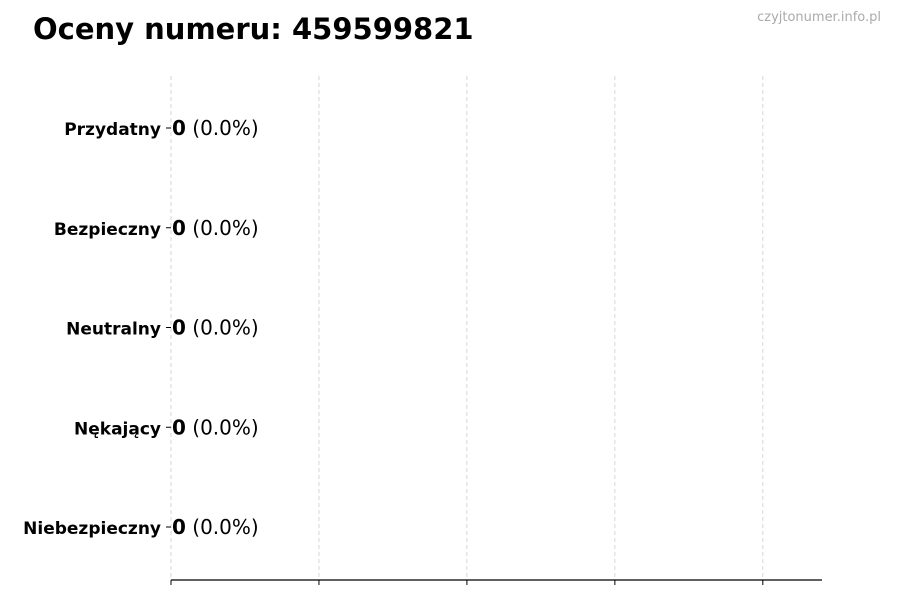  What do you see at coordinates (112, 130) in the screenshot?
I see `category-label: Przydatny` at bounding box center [112, 130].